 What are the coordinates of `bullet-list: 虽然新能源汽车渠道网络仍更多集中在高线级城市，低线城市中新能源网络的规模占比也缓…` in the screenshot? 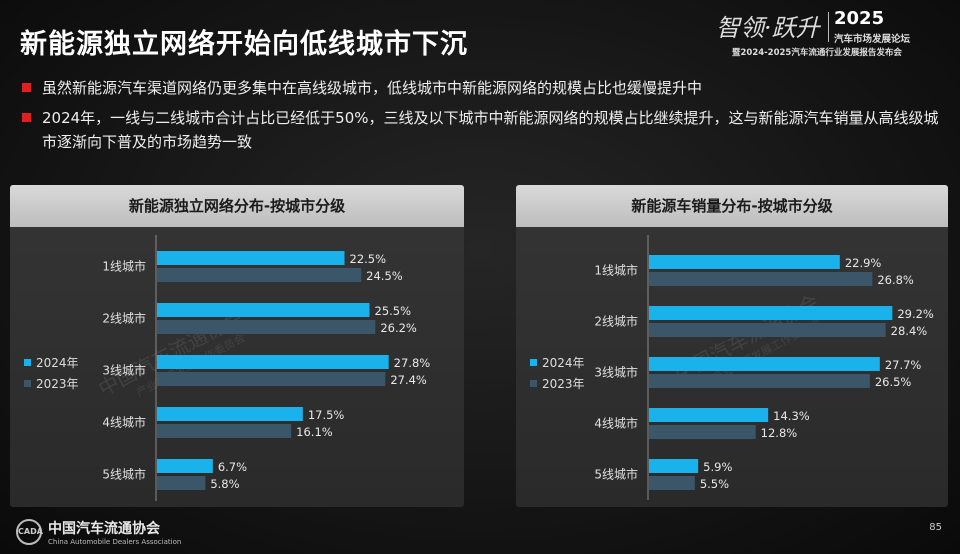 It's located at (480, 118).